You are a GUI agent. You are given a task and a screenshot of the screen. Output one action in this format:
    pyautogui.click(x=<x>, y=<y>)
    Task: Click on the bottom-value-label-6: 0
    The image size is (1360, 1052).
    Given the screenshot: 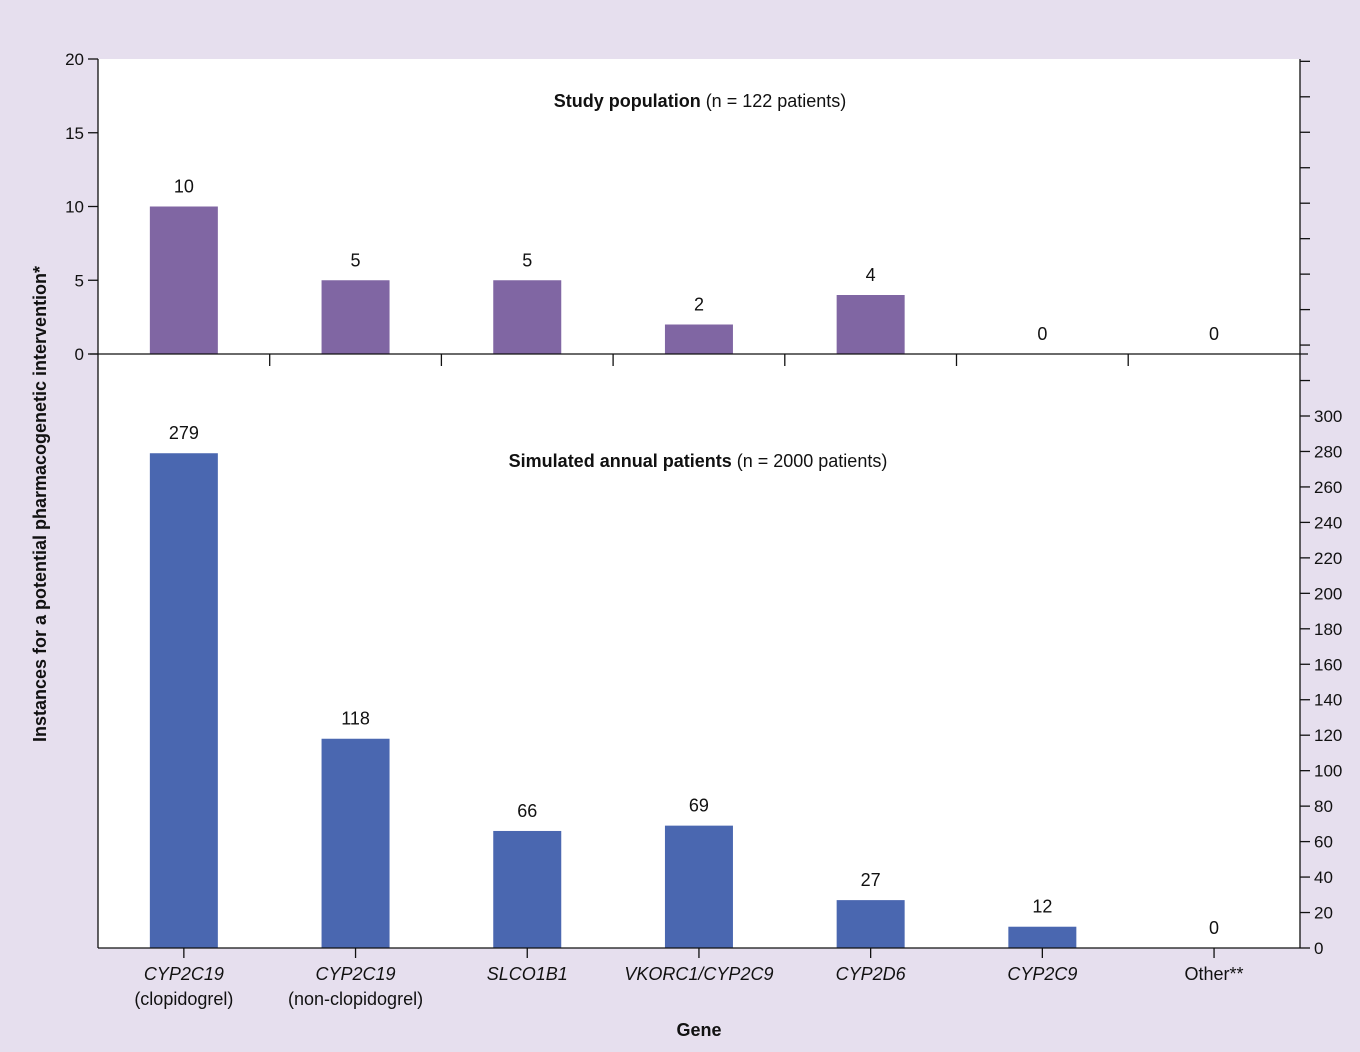 What is the action you would take?
    pyautogui.click(x=1214, y=928)
    